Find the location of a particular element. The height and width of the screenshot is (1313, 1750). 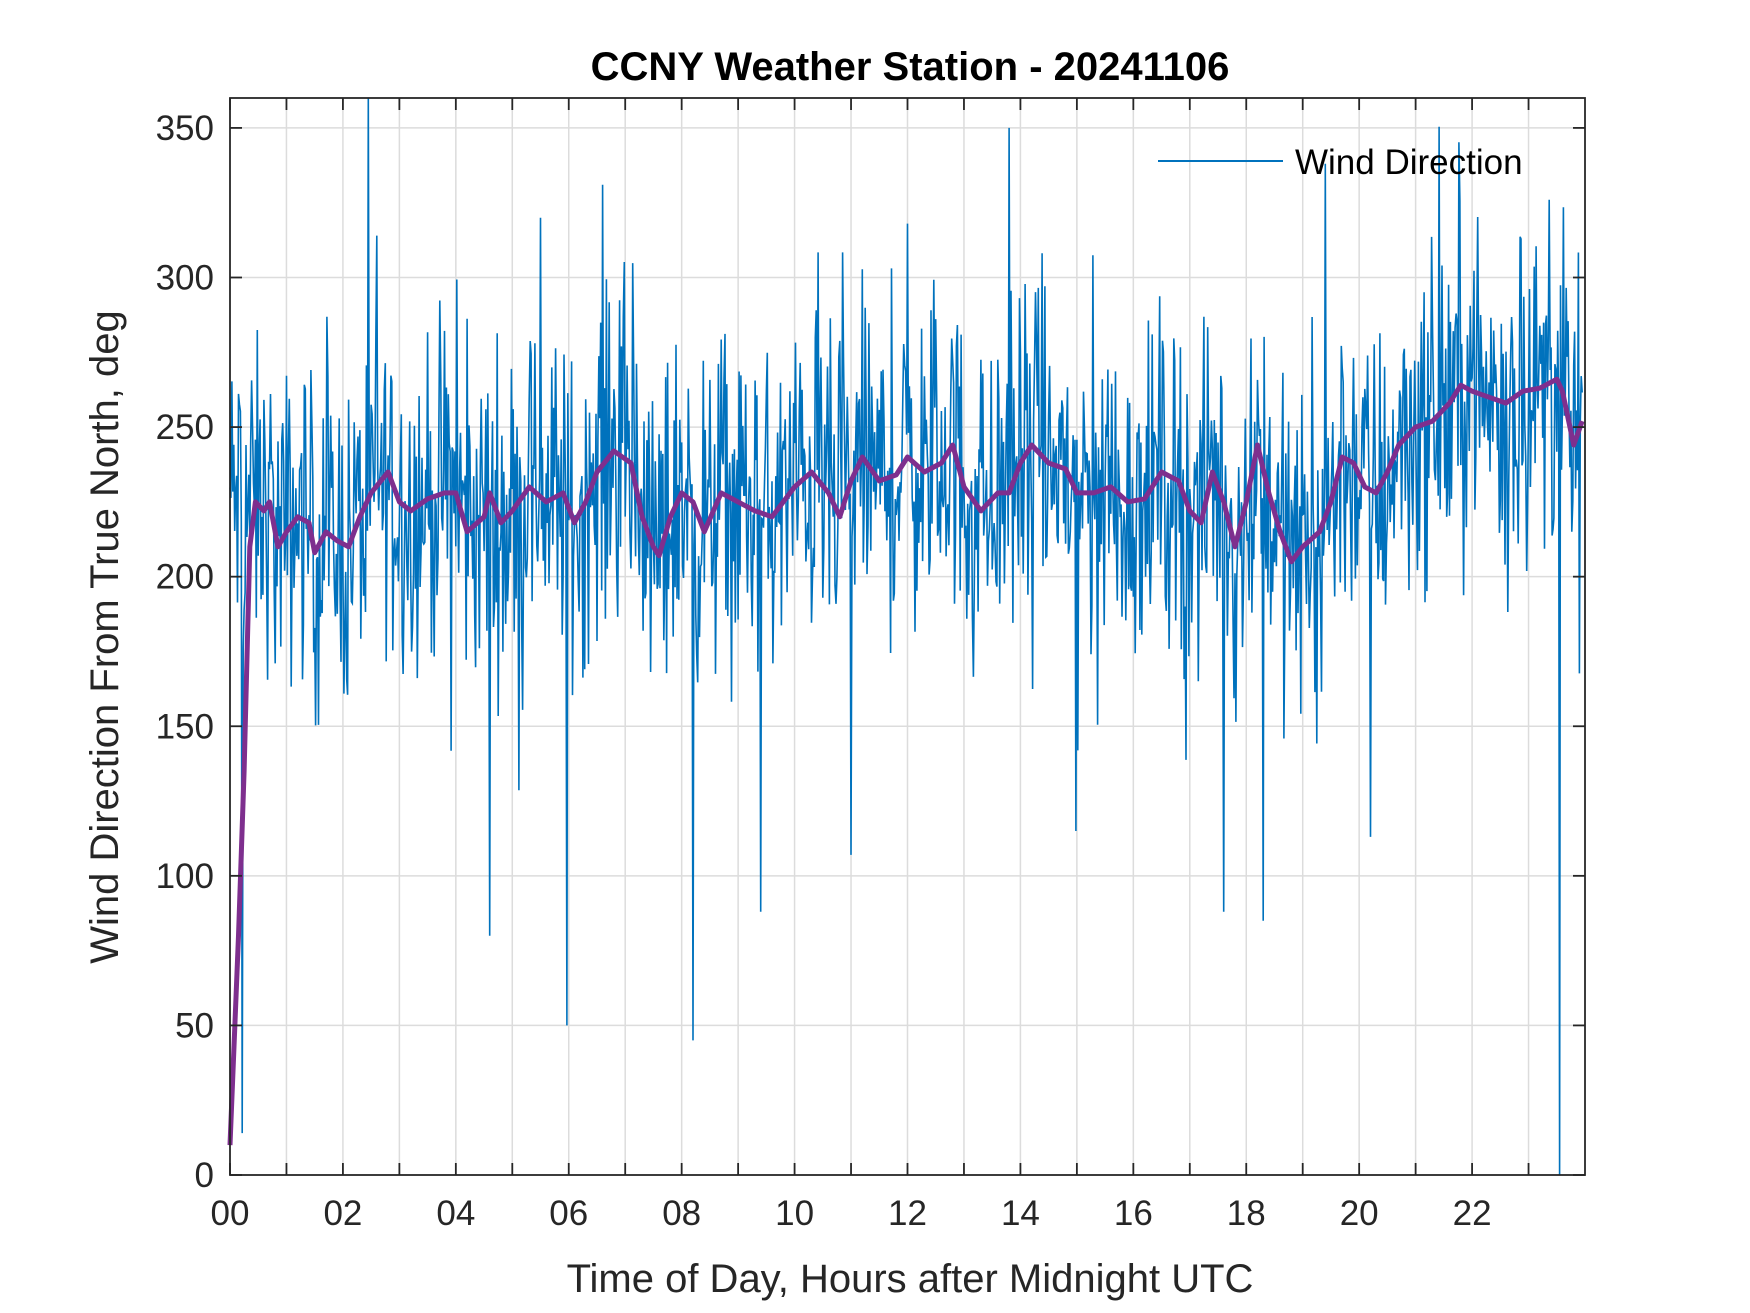

x-tick-label: 00 is located at coordinates (230, 1213).